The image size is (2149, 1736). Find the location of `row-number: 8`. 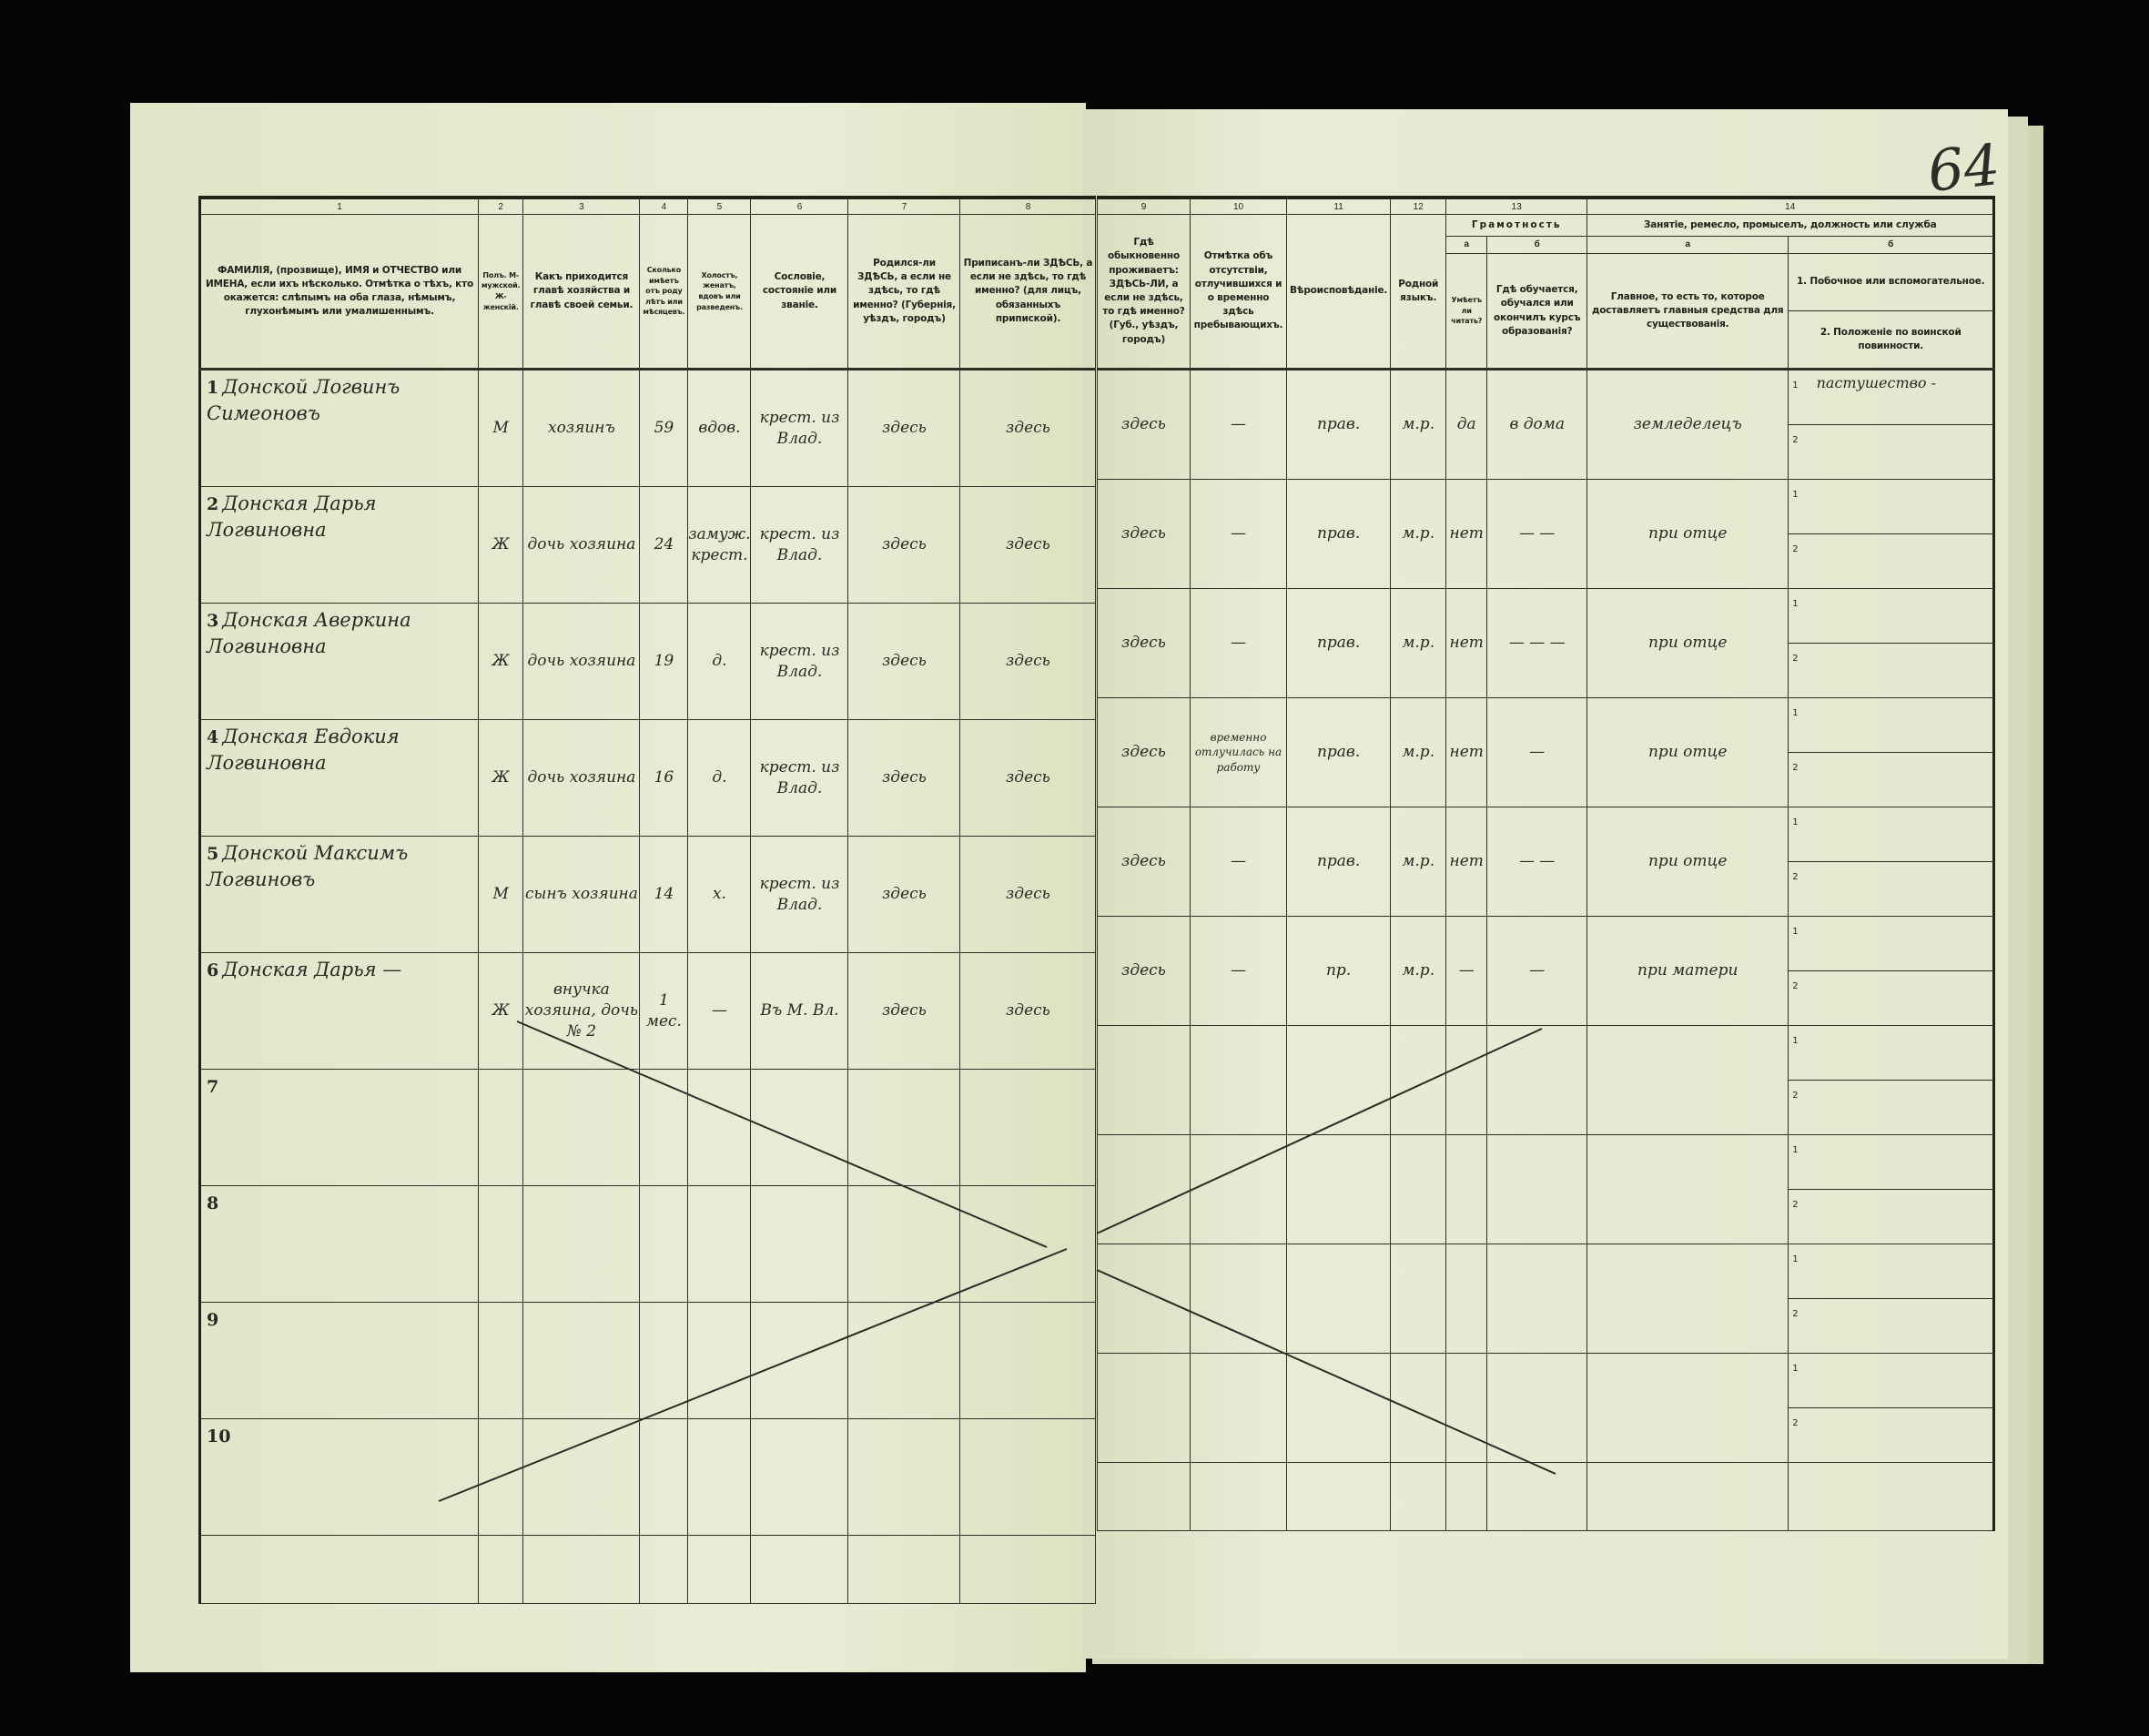

row-number: 8 is located at coordinates (213, 1203).